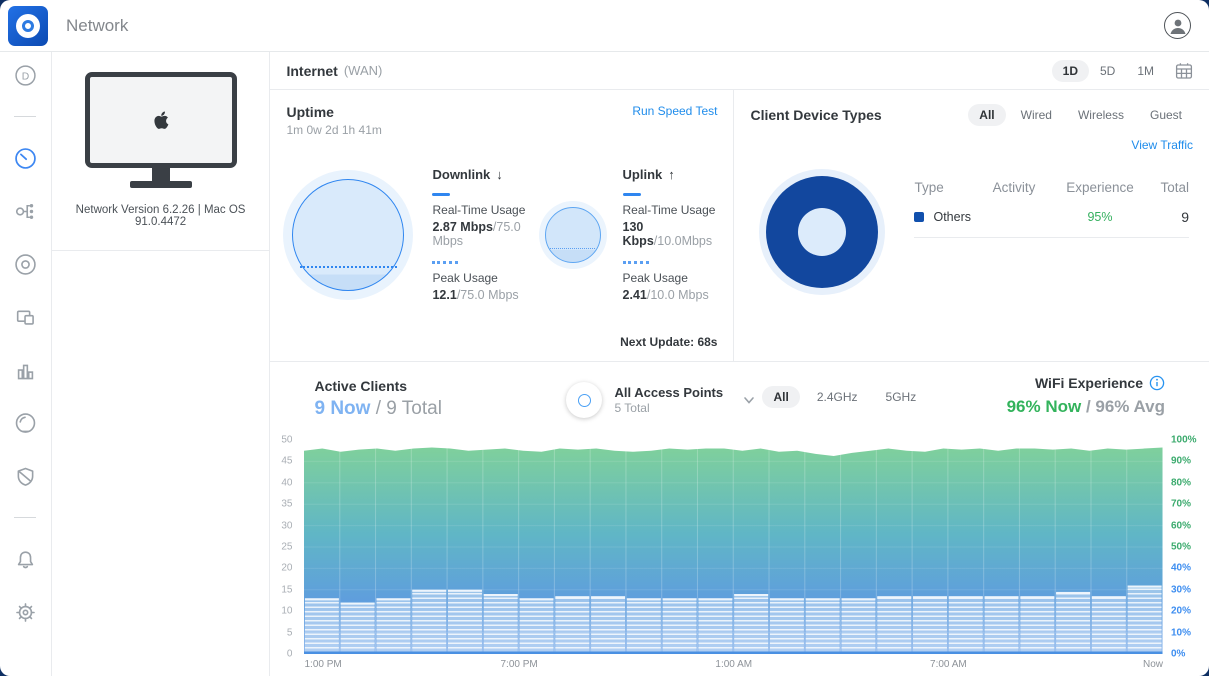  Describe the element at coordinates (334, 130) in the screenshot. I see `uptime-value: 1m 0w 2d 1h 41m` at that location.